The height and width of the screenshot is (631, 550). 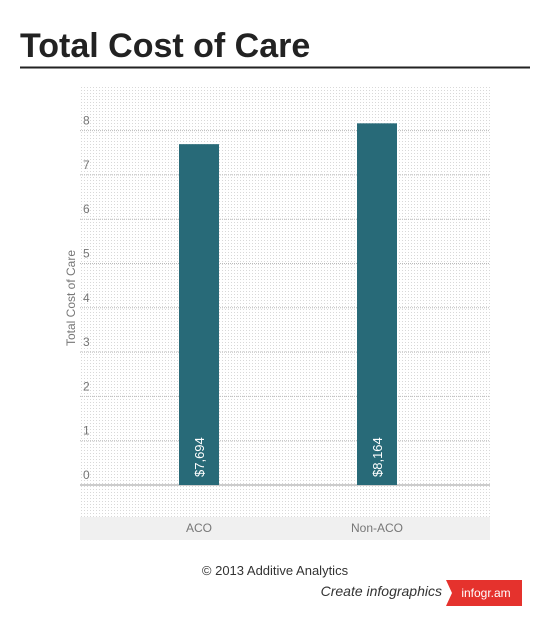 I want to click on y-axis-label: Total Cost of Care, so click(x=71, y=298).